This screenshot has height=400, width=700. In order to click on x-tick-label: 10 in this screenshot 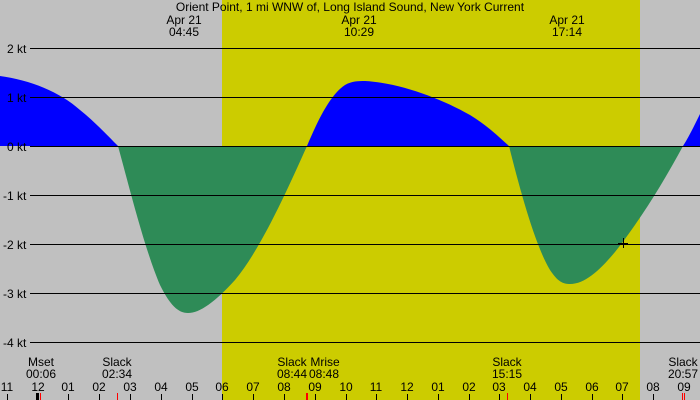, I will do `click(346, 387)`.